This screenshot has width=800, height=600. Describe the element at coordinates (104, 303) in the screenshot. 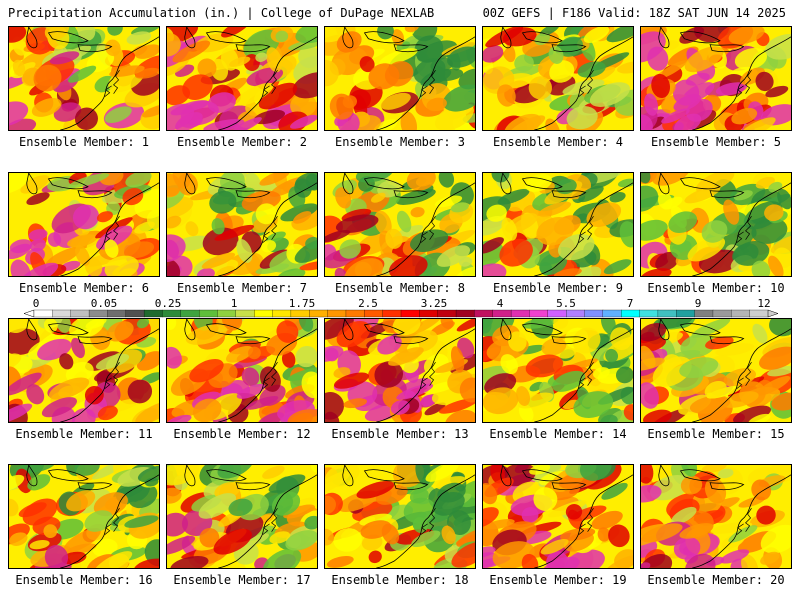

I see `colorbar-tick-label: 0.05` at that location.